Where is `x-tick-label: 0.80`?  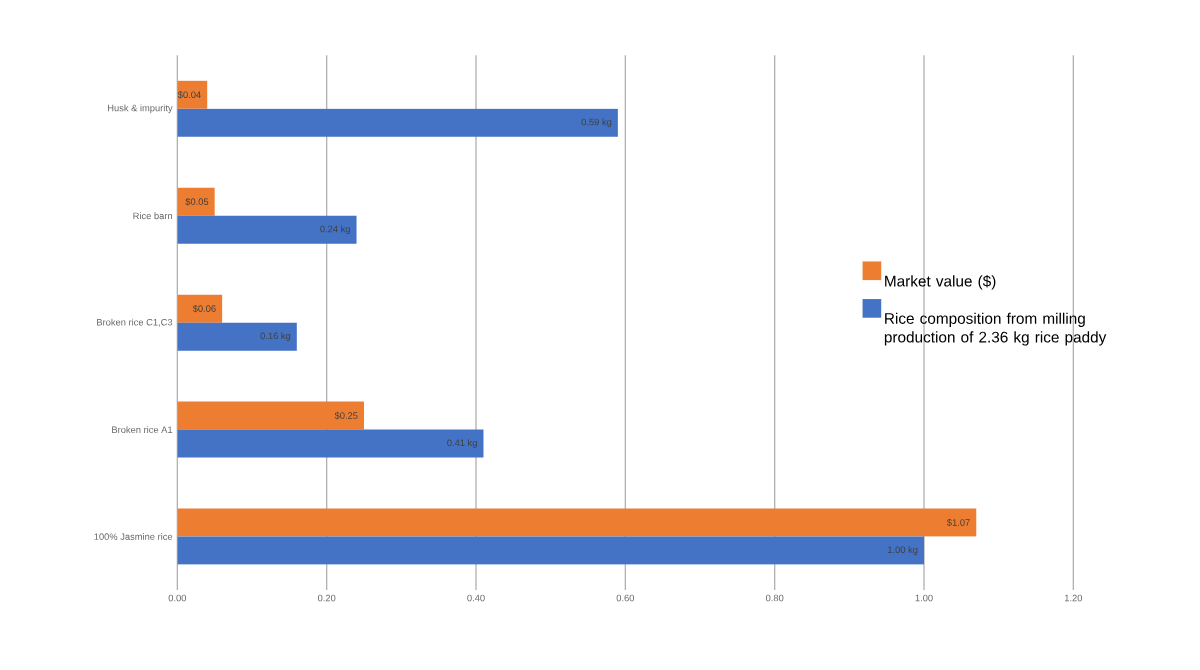
x-tick-label: 0.80 is located at coordinates (774, 598).